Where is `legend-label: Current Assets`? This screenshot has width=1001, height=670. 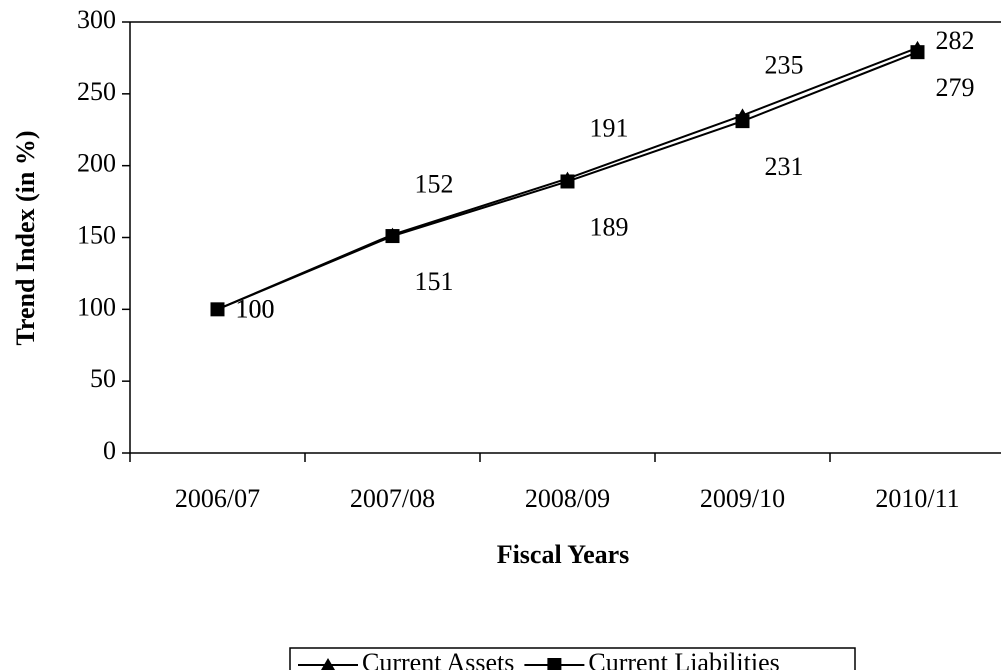 legend-label: Current Assets is located at coordinates (438, 659).